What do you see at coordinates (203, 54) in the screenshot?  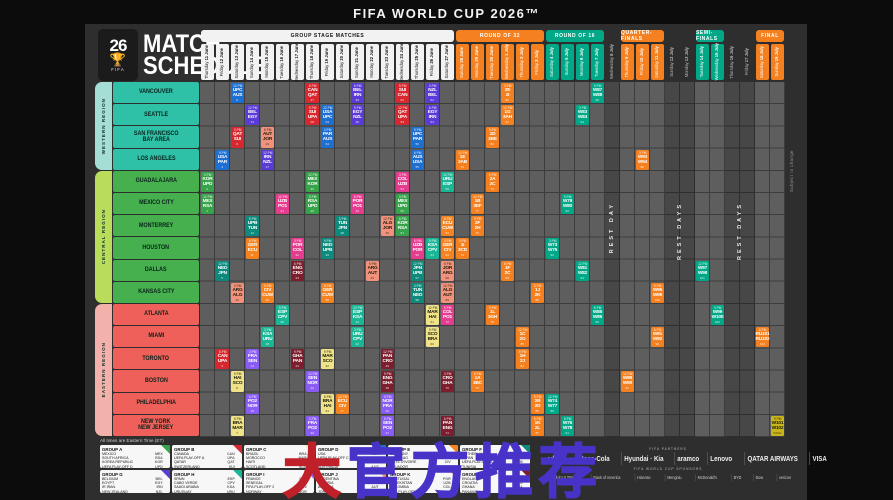 I see `logo-text: MATCH SCHEDULE` at bounding box center [203, 54].